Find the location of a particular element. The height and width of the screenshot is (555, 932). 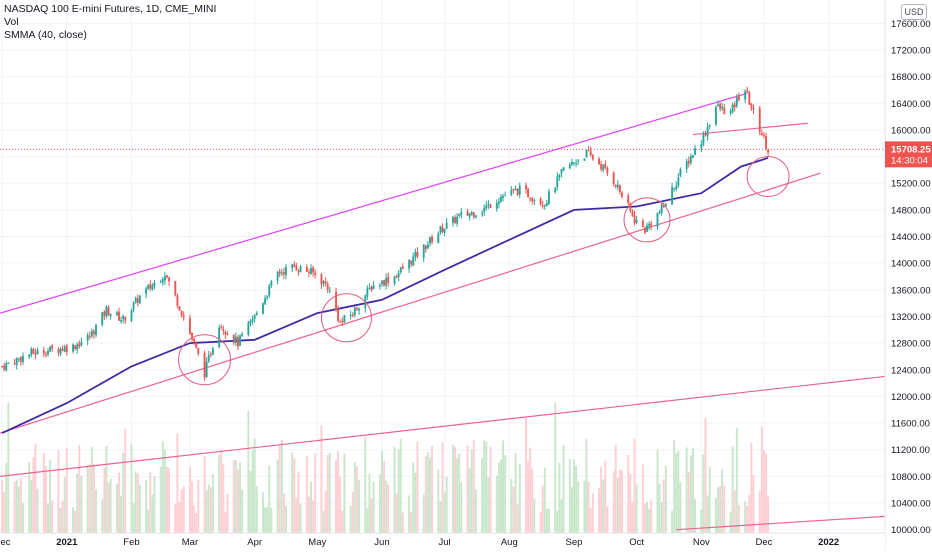

price-tick-label: 13600.00 is located at coordinates (911, 290).